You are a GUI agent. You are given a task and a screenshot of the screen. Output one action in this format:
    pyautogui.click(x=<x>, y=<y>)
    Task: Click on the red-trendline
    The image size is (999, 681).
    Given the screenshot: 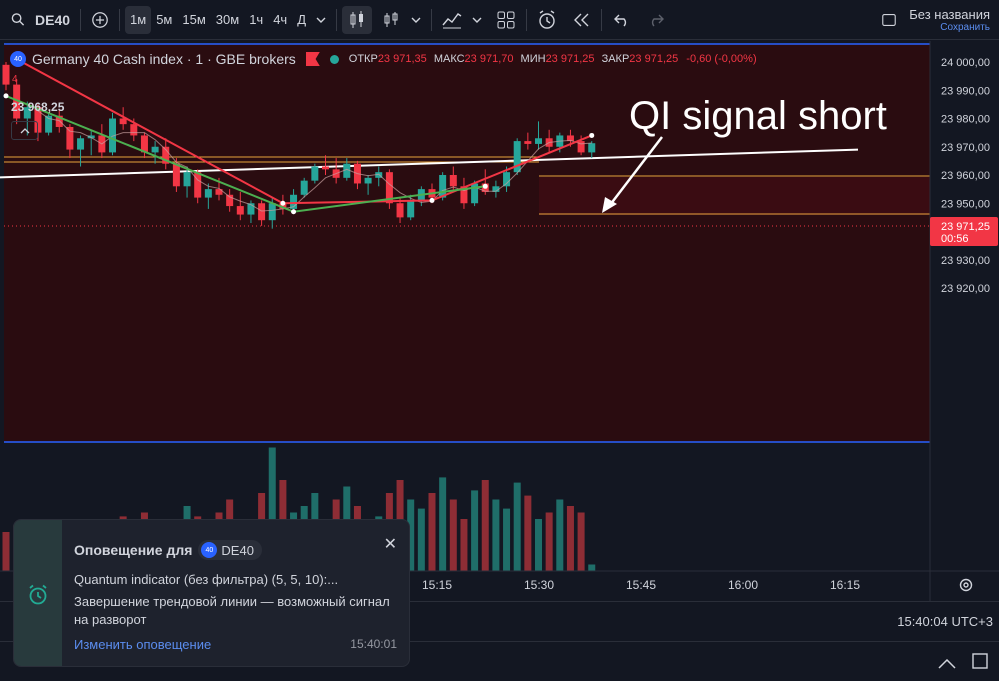 What is the action you would take?
    pyautogui.click(x=304, y=131)
    